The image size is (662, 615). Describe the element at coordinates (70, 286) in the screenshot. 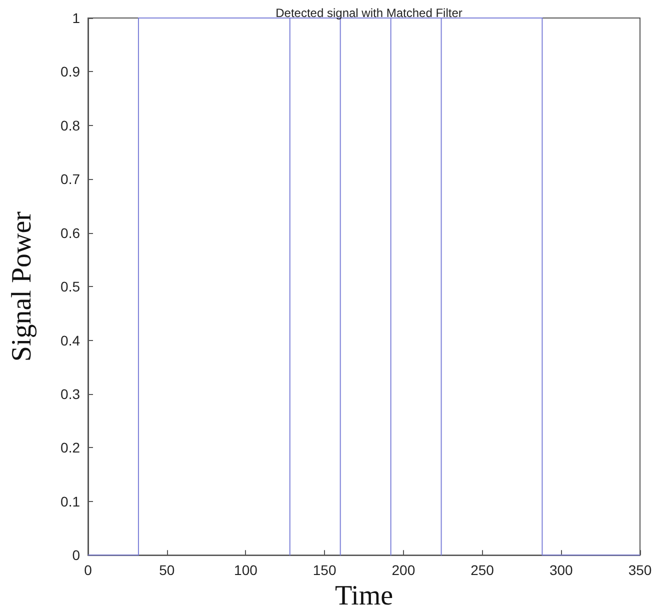

I see `y-tick-label: 0.5` at that location.